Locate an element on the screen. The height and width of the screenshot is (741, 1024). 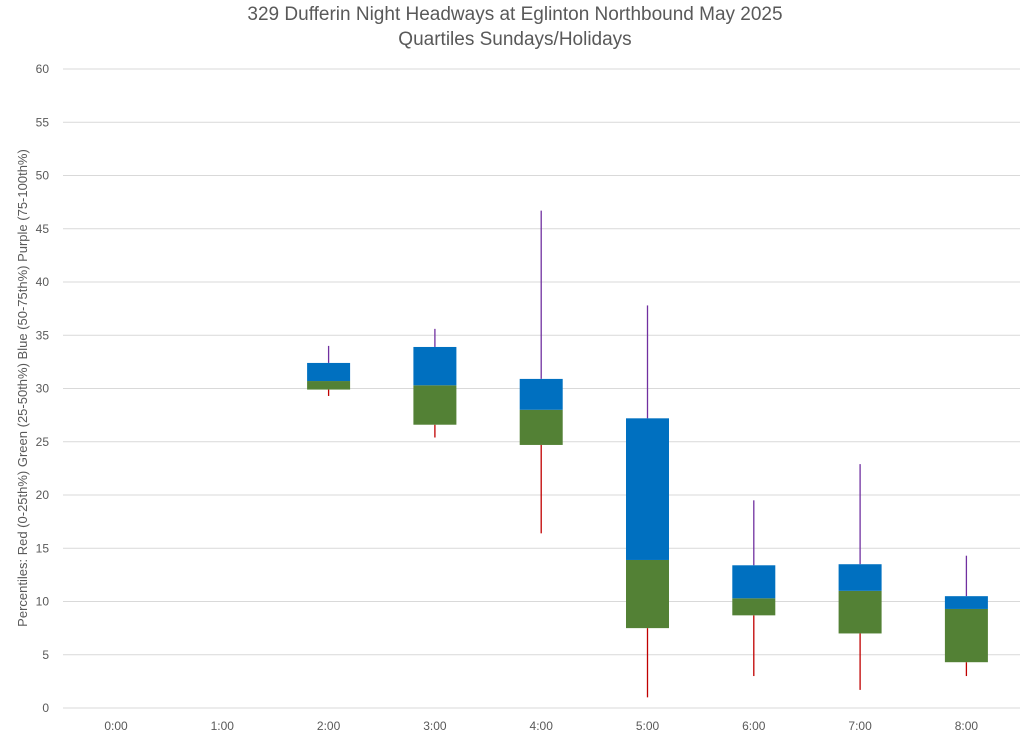
y-tick-label: 30 is located at coordinates (43, 389).